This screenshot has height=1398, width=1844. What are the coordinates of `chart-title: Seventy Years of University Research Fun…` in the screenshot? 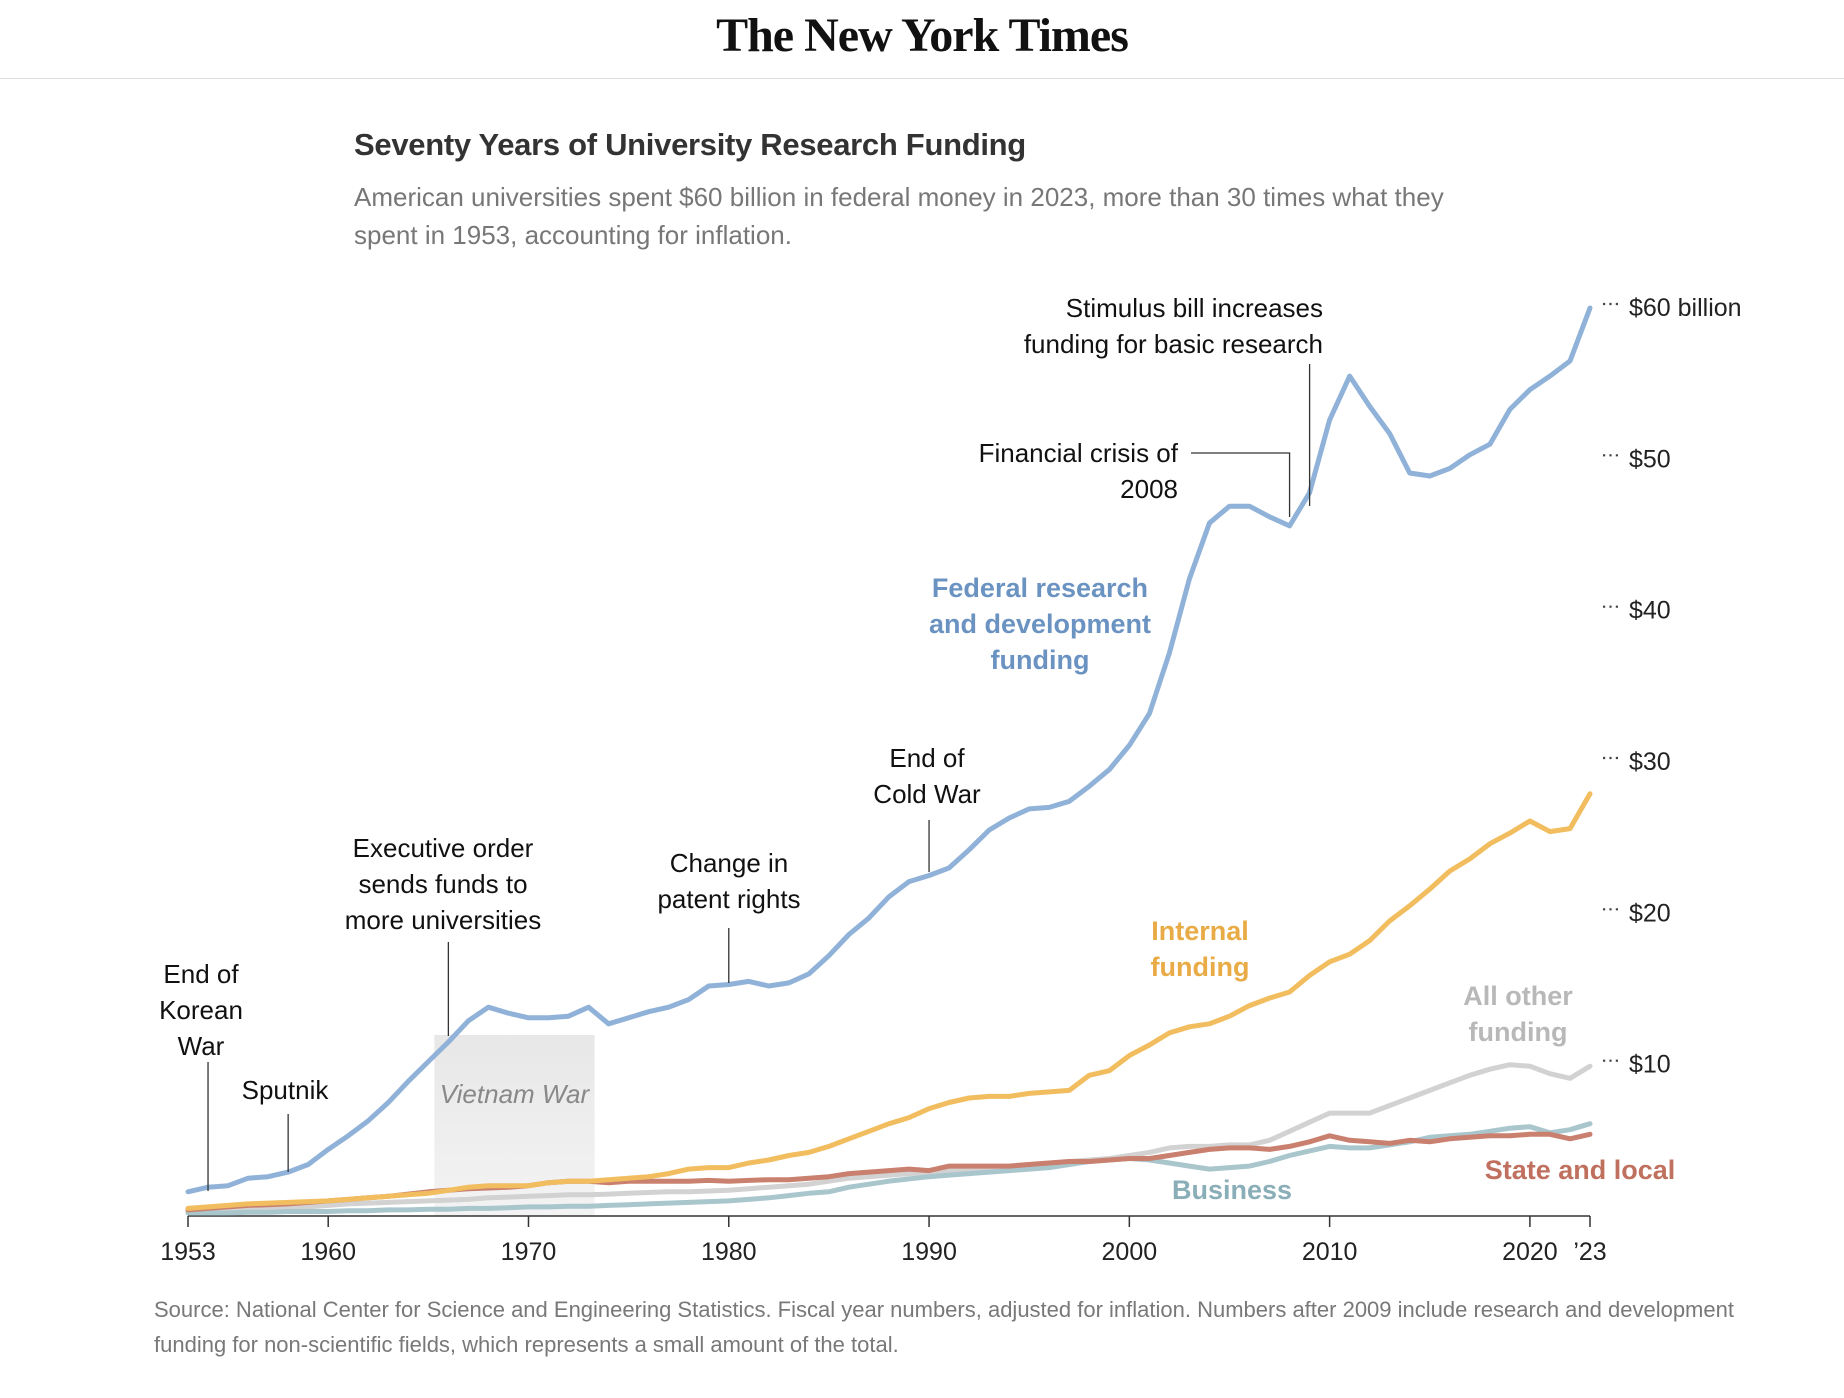 It's located at (690, 144).